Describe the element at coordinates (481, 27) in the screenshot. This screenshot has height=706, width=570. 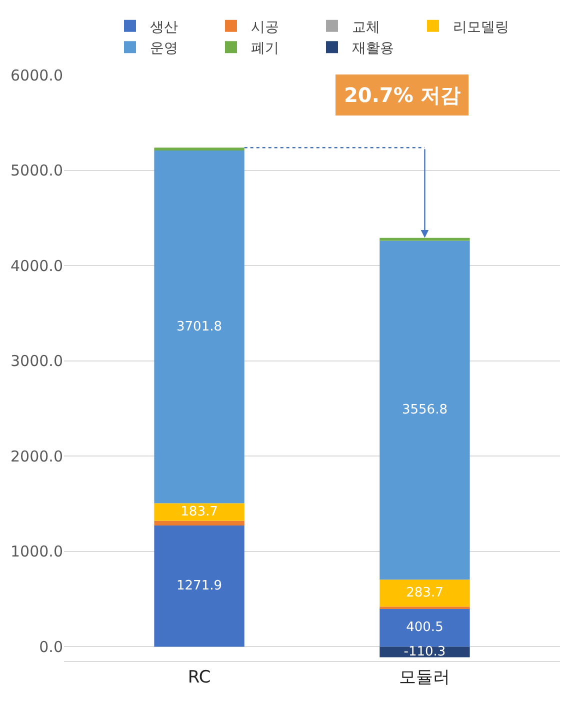
I see `legend-label: 리모델링` at that location.